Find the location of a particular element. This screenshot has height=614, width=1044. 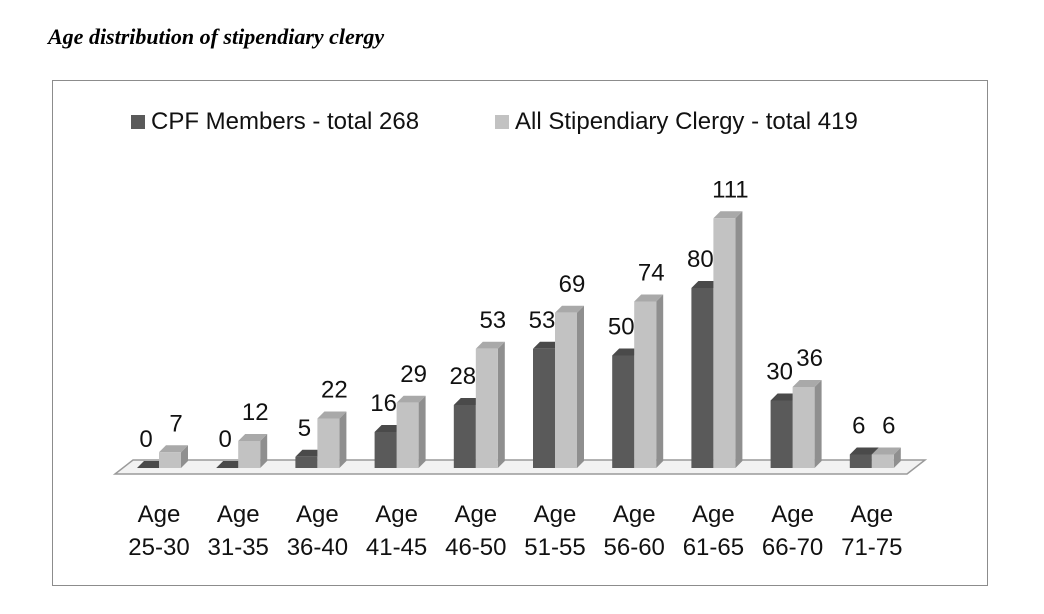

data-label-s1-9: 6 is located at coordinates (858, 426).